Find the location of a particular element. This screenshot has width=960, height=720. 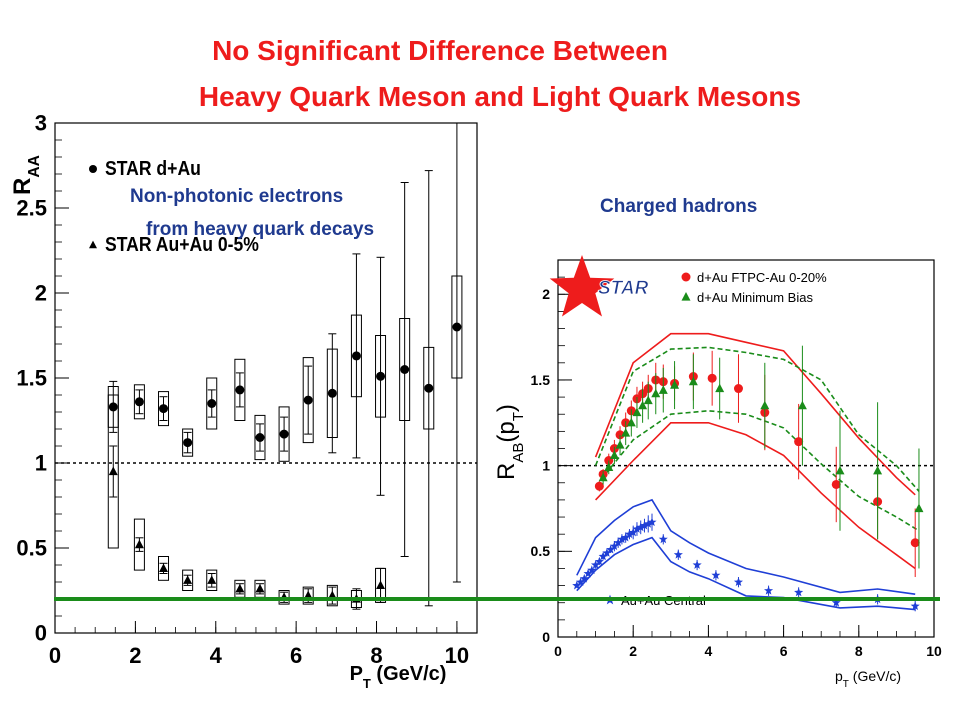

y-axis-label: RAA is located at coordinates (26, 175).